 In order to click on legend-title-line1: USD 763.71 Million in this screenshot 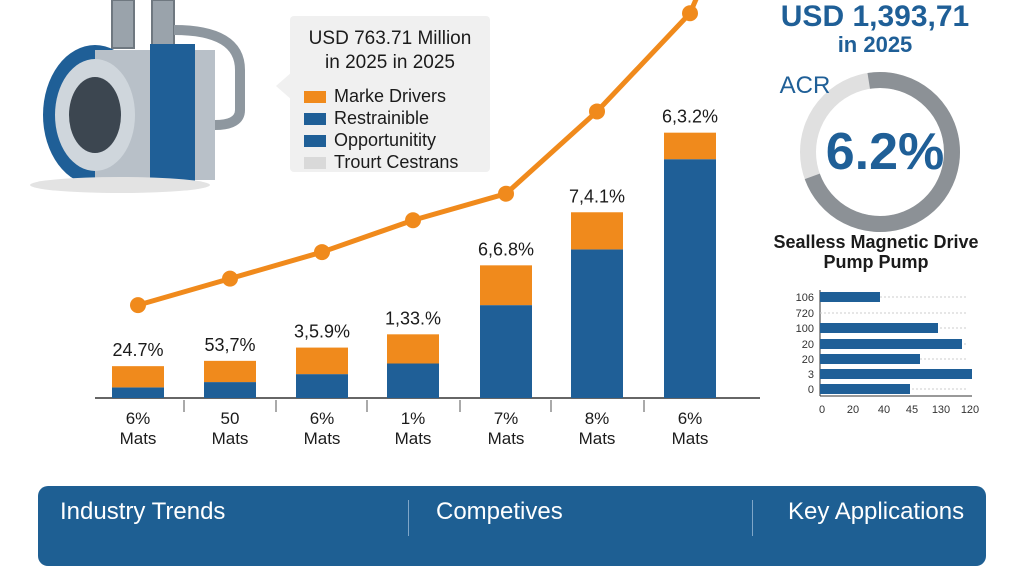, I will do `click(390, 38)`.